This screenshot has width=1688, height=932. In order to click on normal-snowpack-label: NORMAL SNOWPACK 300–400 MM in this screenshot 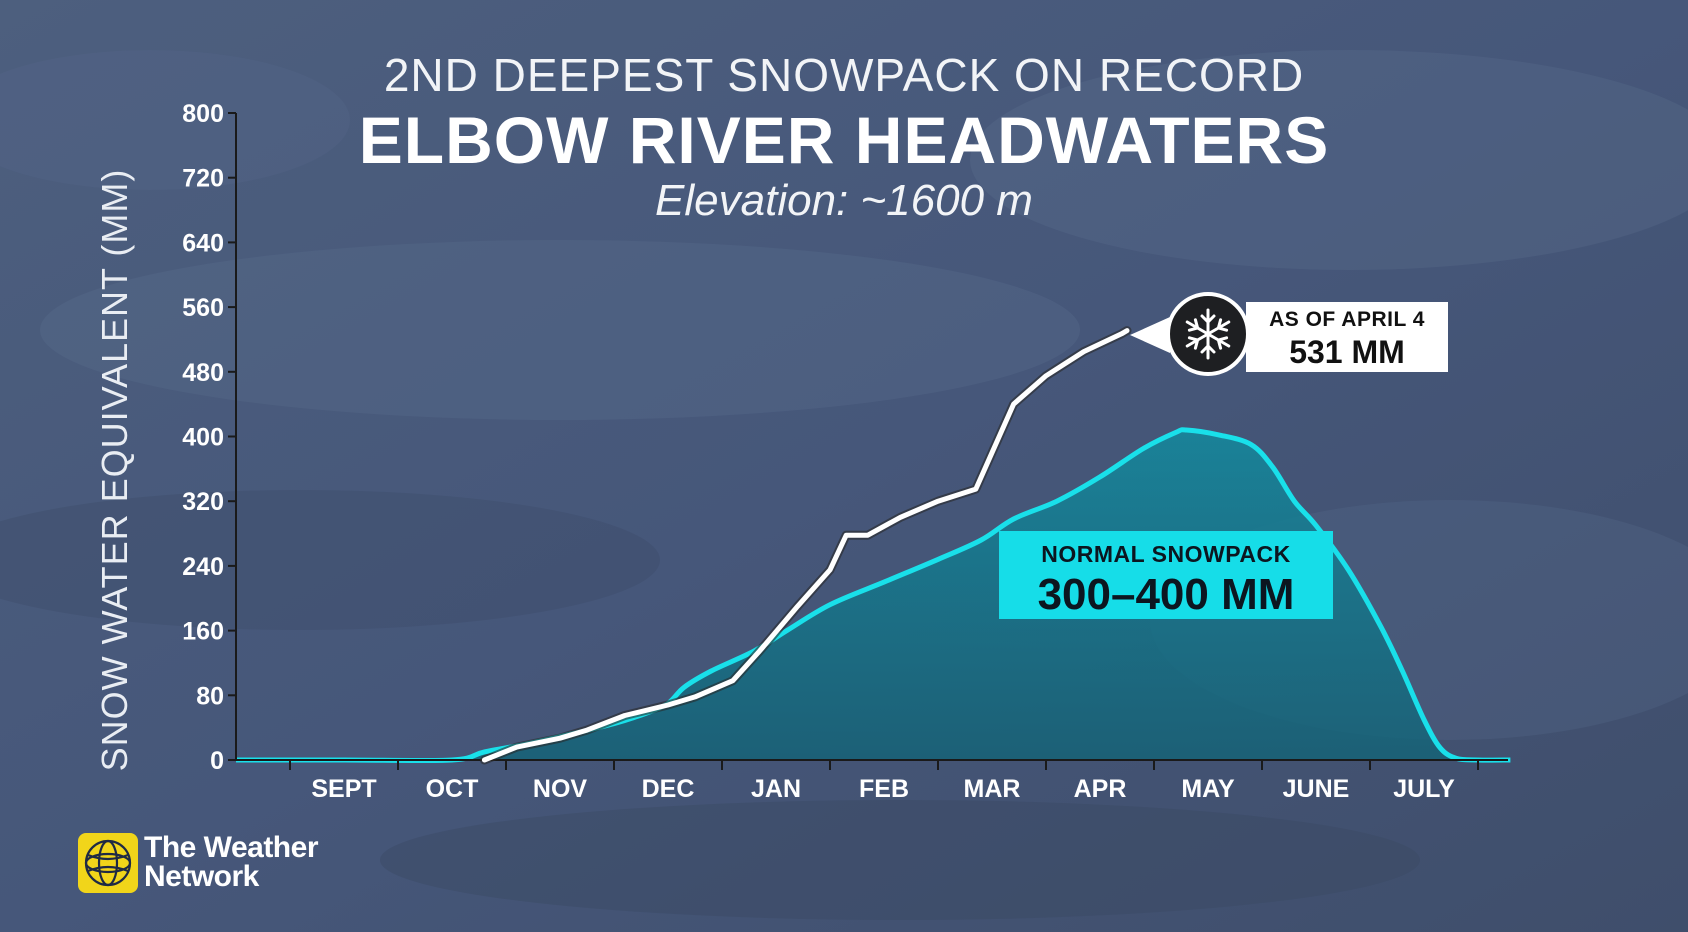, I will do `click(1166, 575)`.